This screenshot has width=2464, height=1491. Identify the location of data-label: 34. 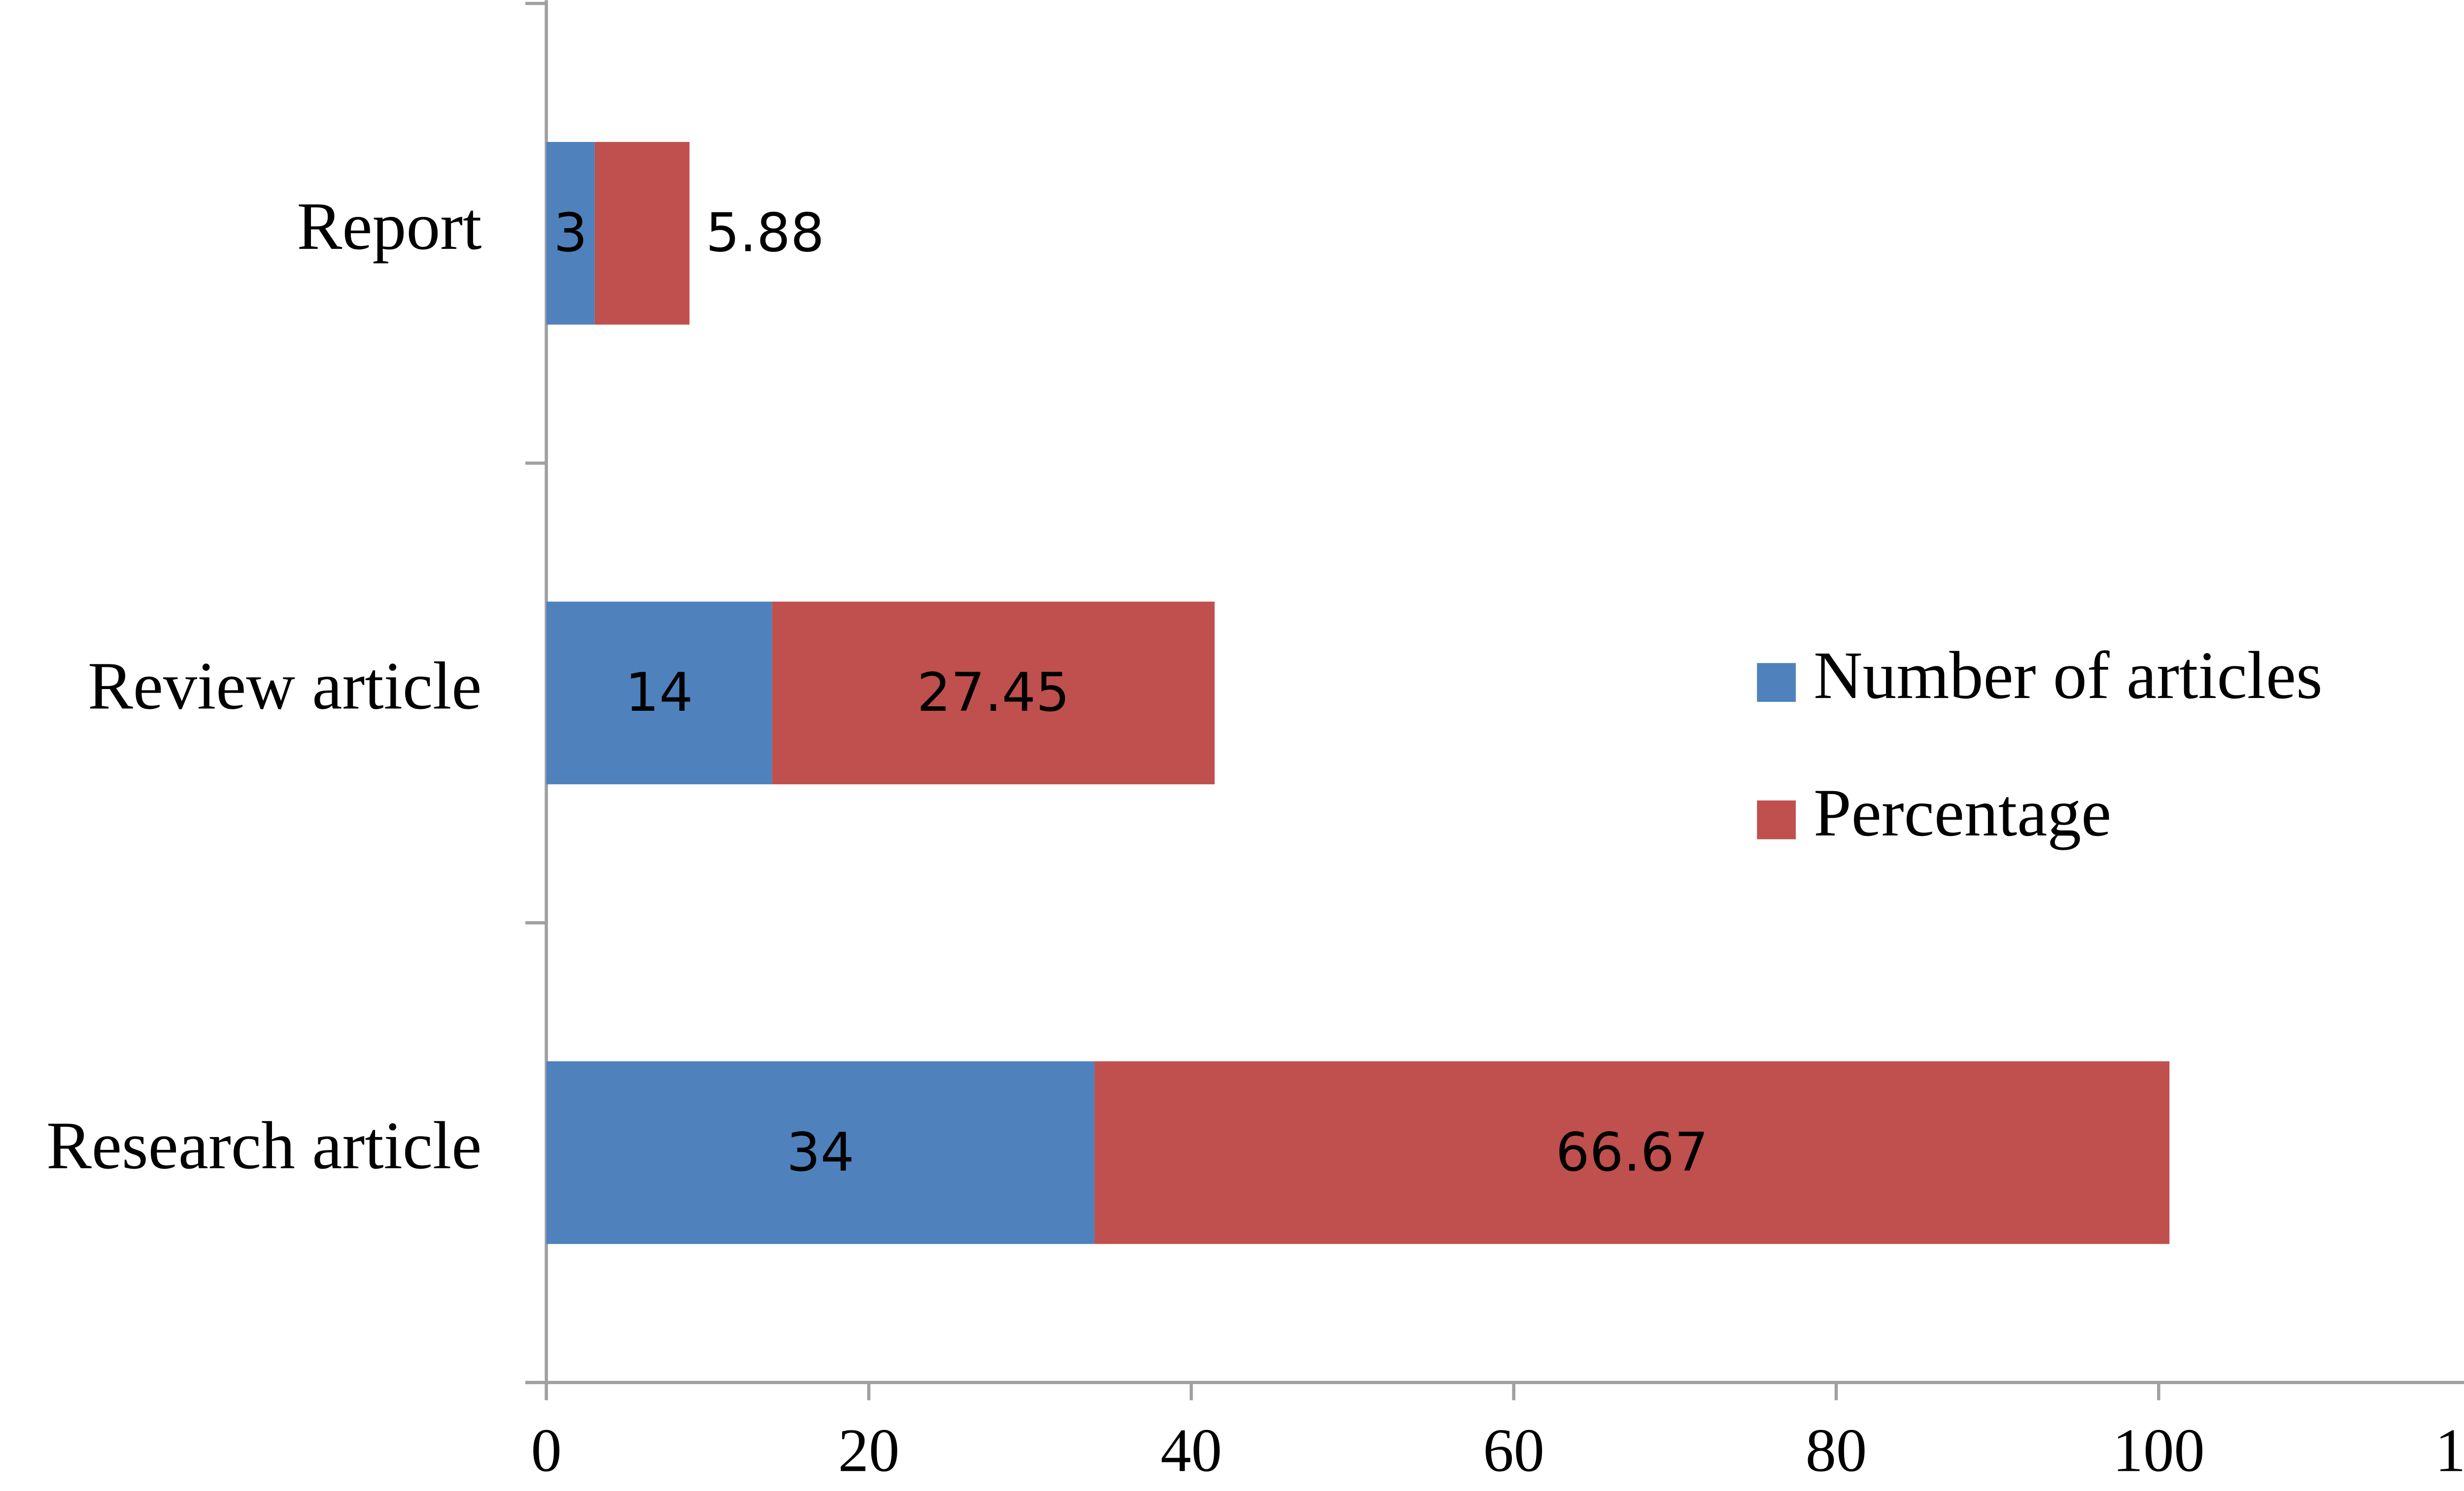
(821, 1152).